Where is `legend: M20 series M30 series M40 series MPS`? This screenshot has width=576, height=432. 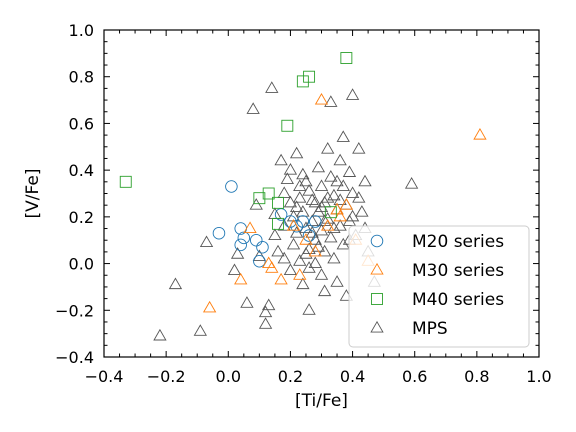
legend: M20 series M30 series M40 series MPS is located at coordinates (439, 286).